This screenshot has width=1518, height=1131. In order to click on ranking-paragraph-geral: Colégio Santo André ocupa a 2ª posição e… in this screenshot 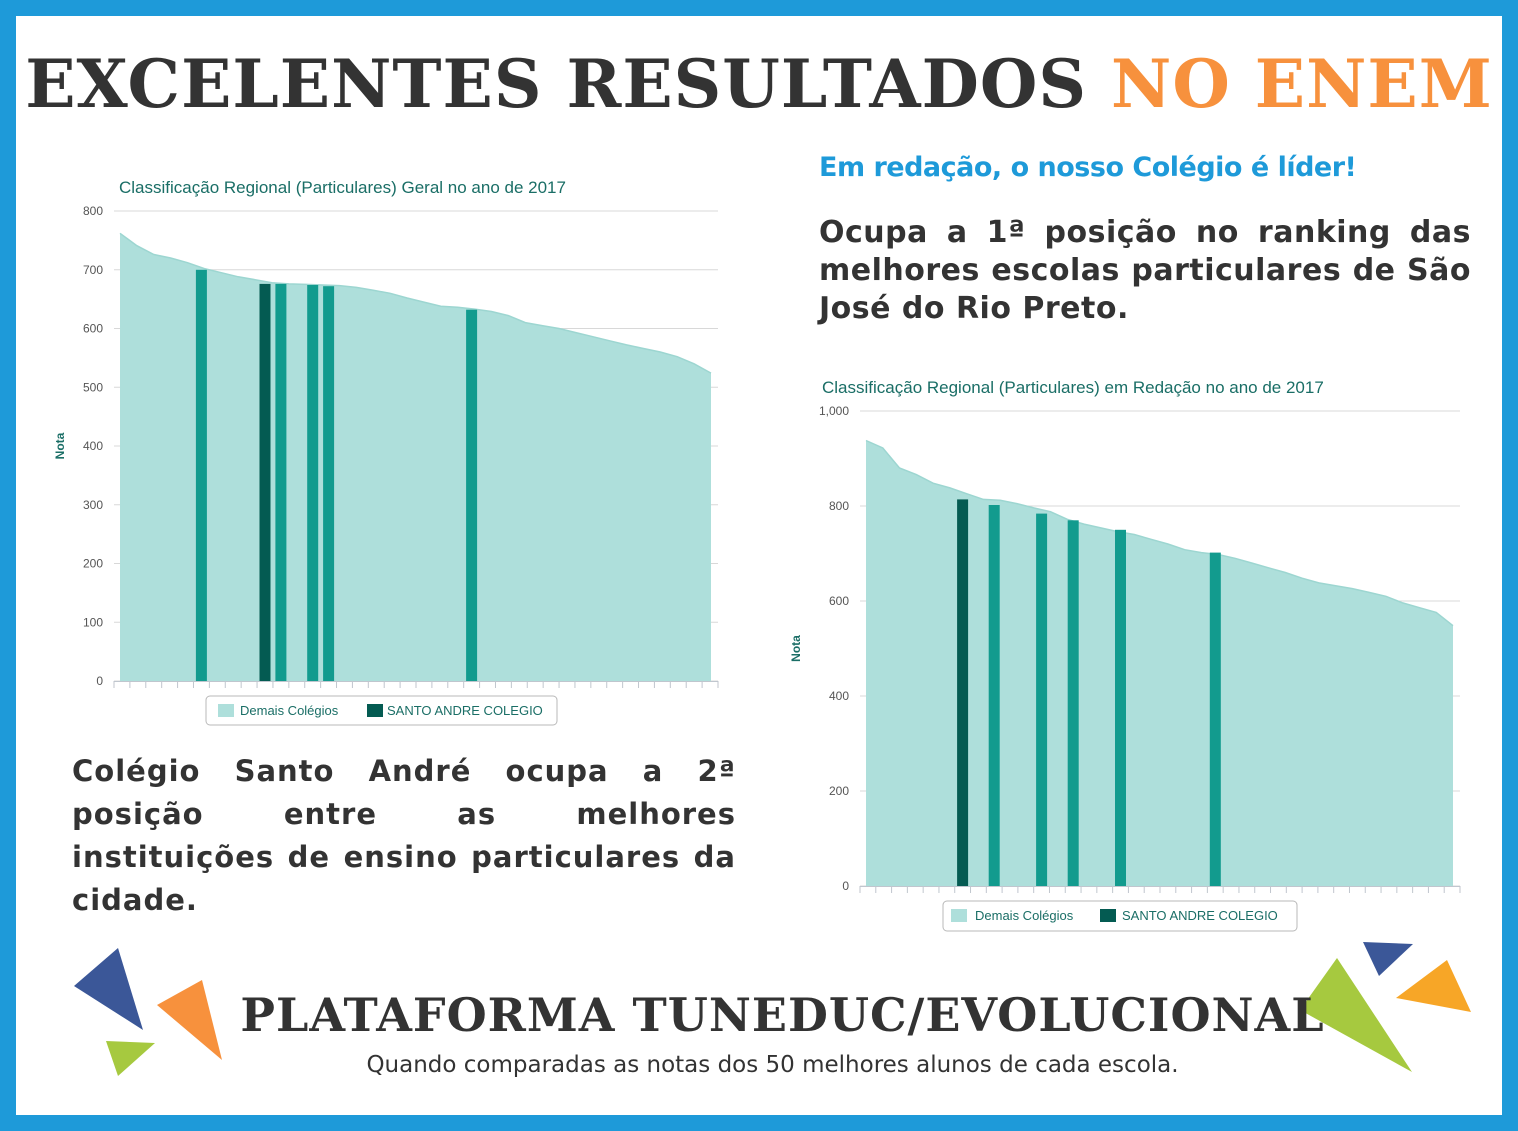, I will do `click(404, 835)`.